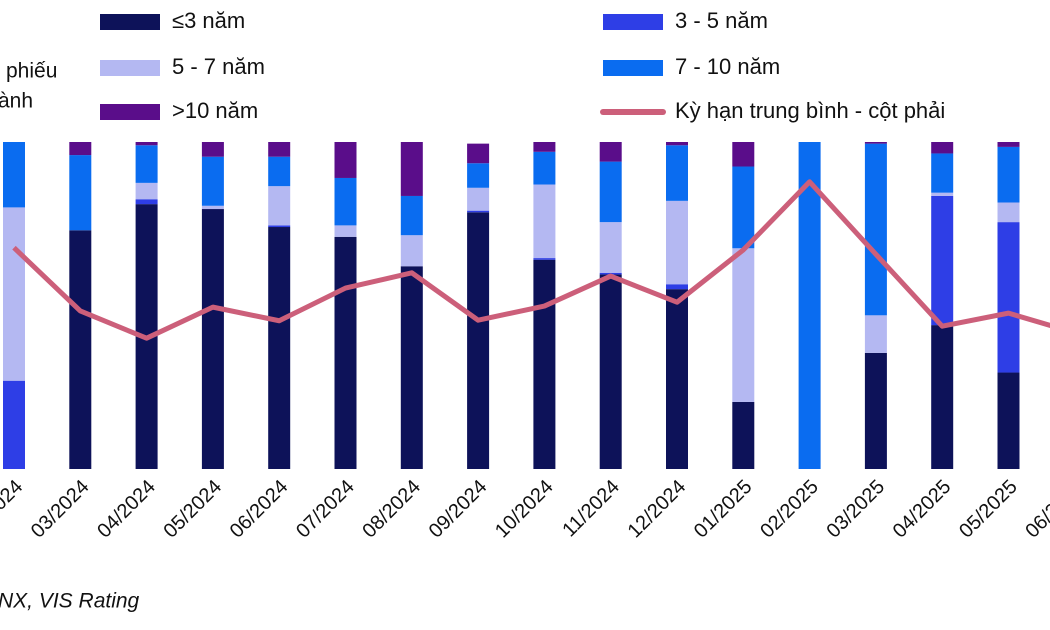  Describe the element at coordinates (657, 509) in the screenshot. I see `x-tick-label: 12/2024` at that location.